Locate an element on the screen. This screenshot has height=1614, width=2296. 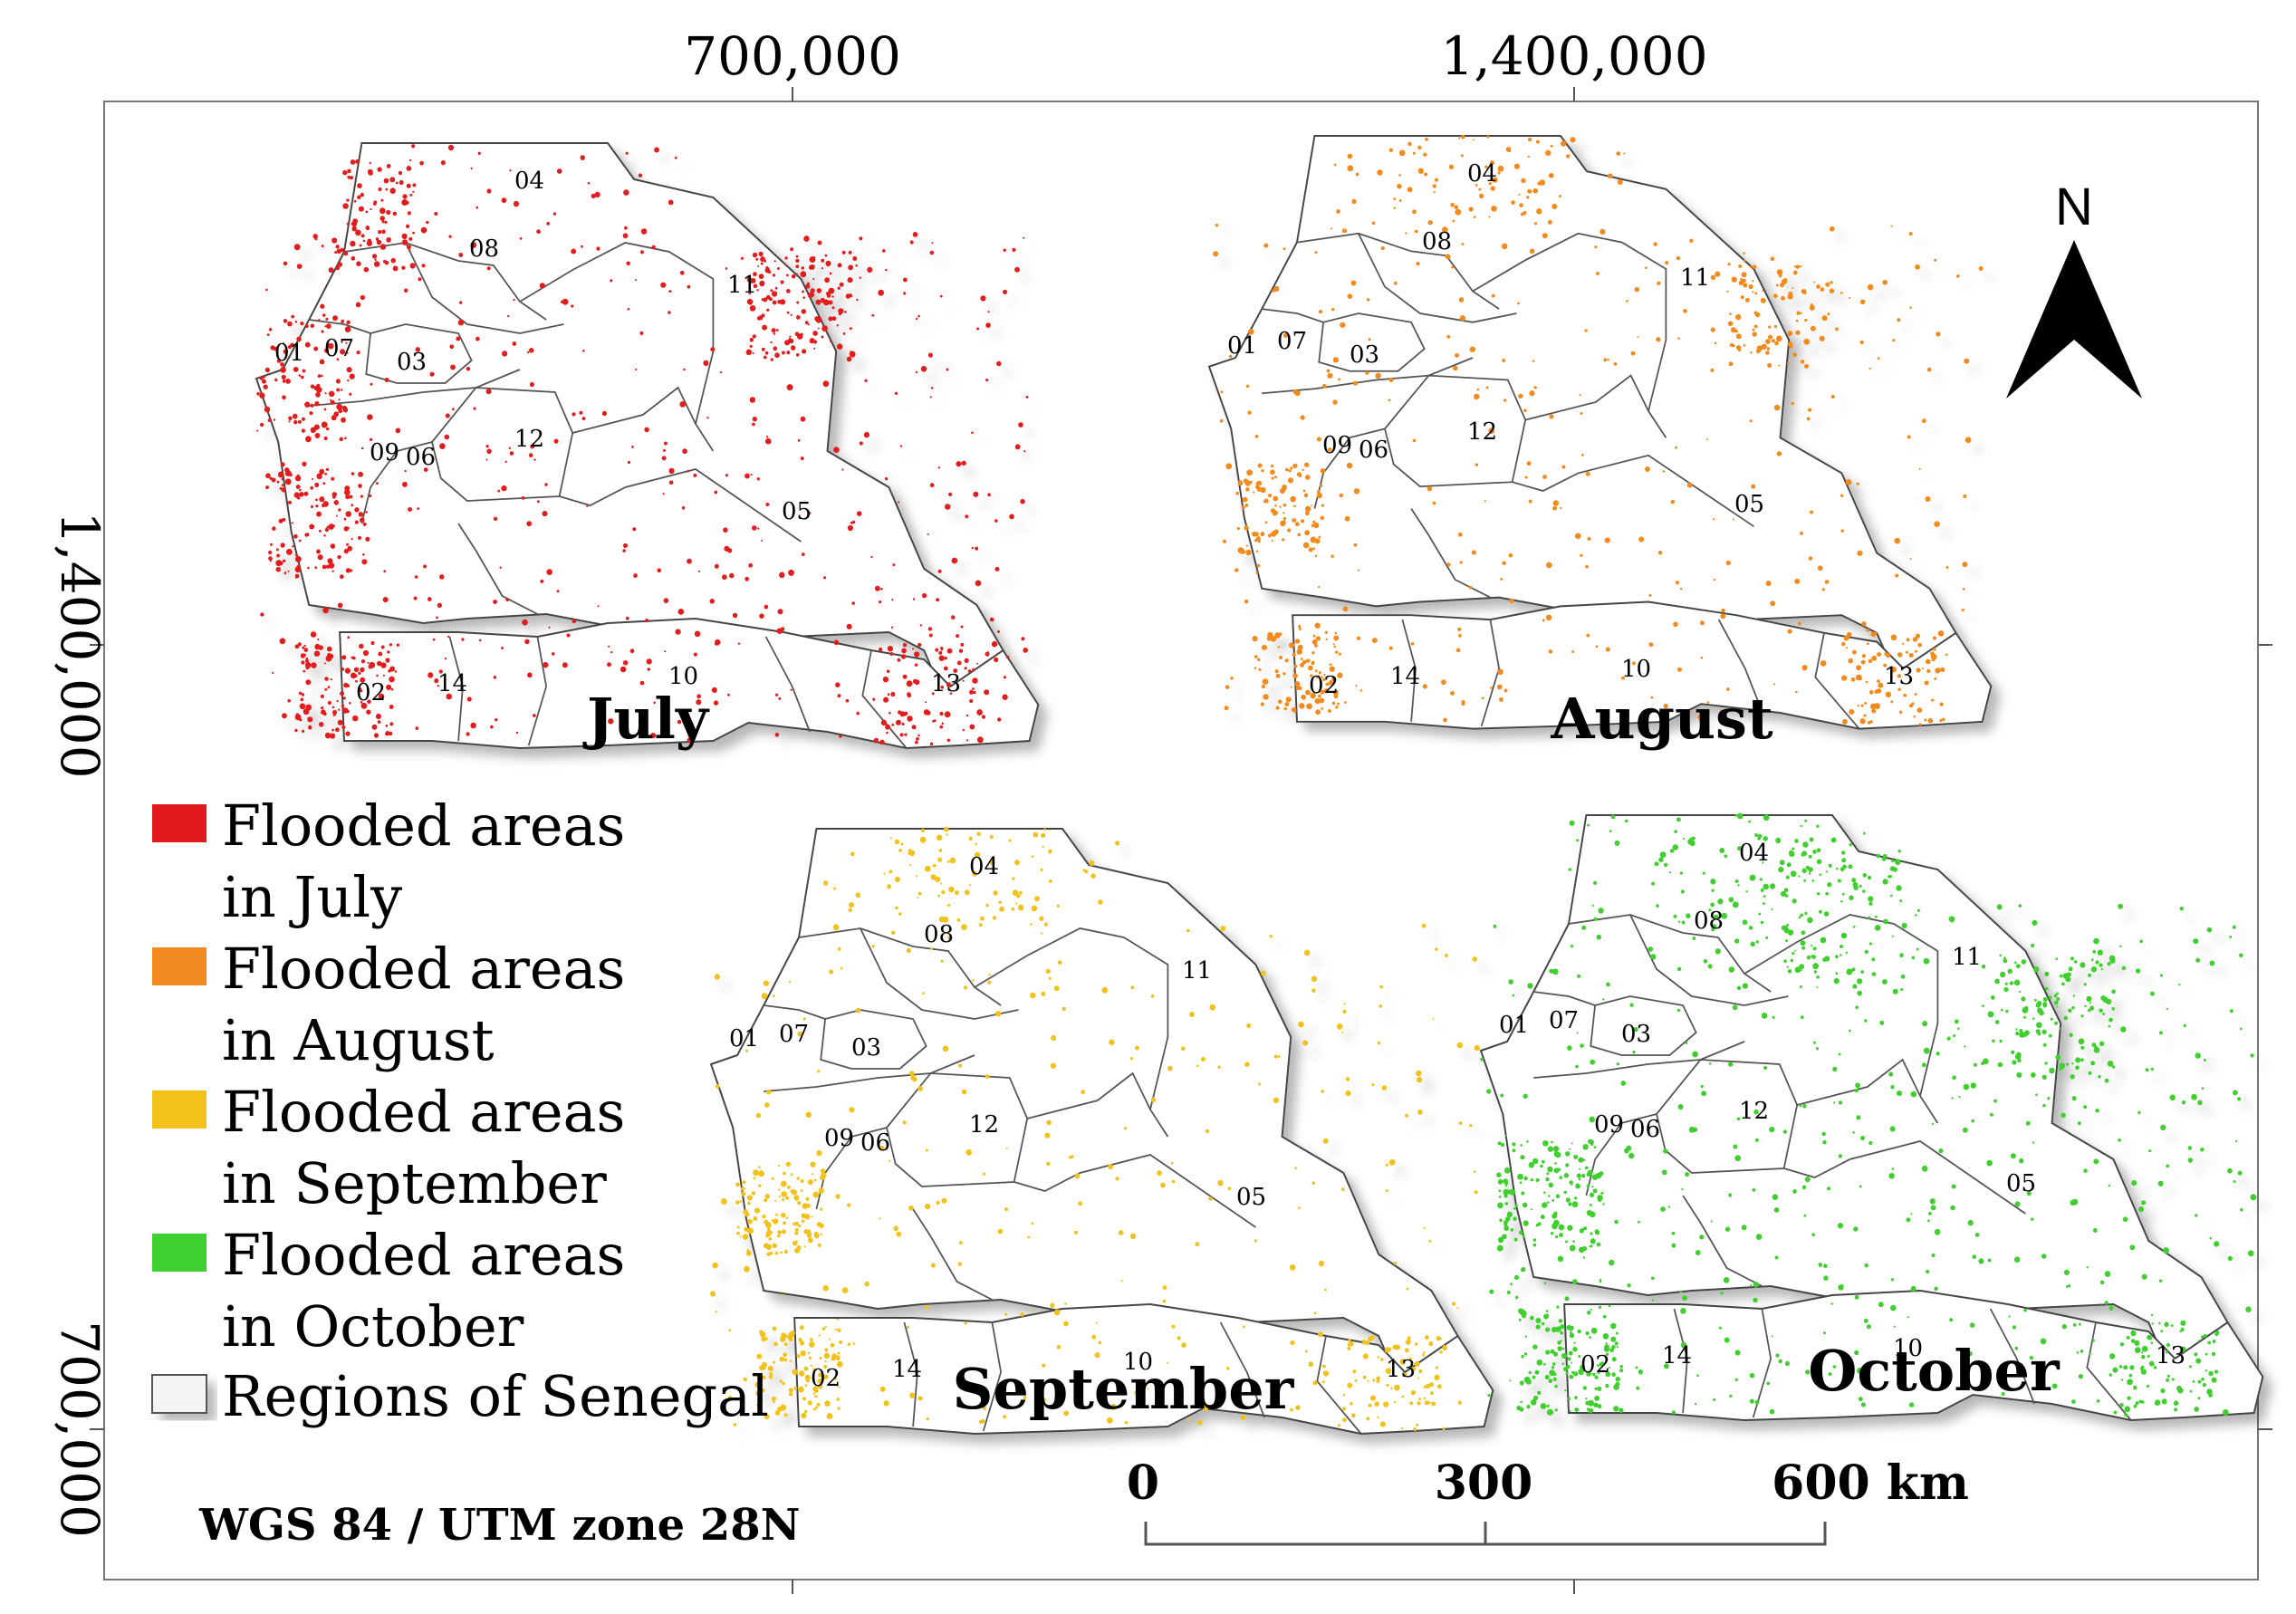
region-code-label: 05 is located at coordinates (1749, 504).